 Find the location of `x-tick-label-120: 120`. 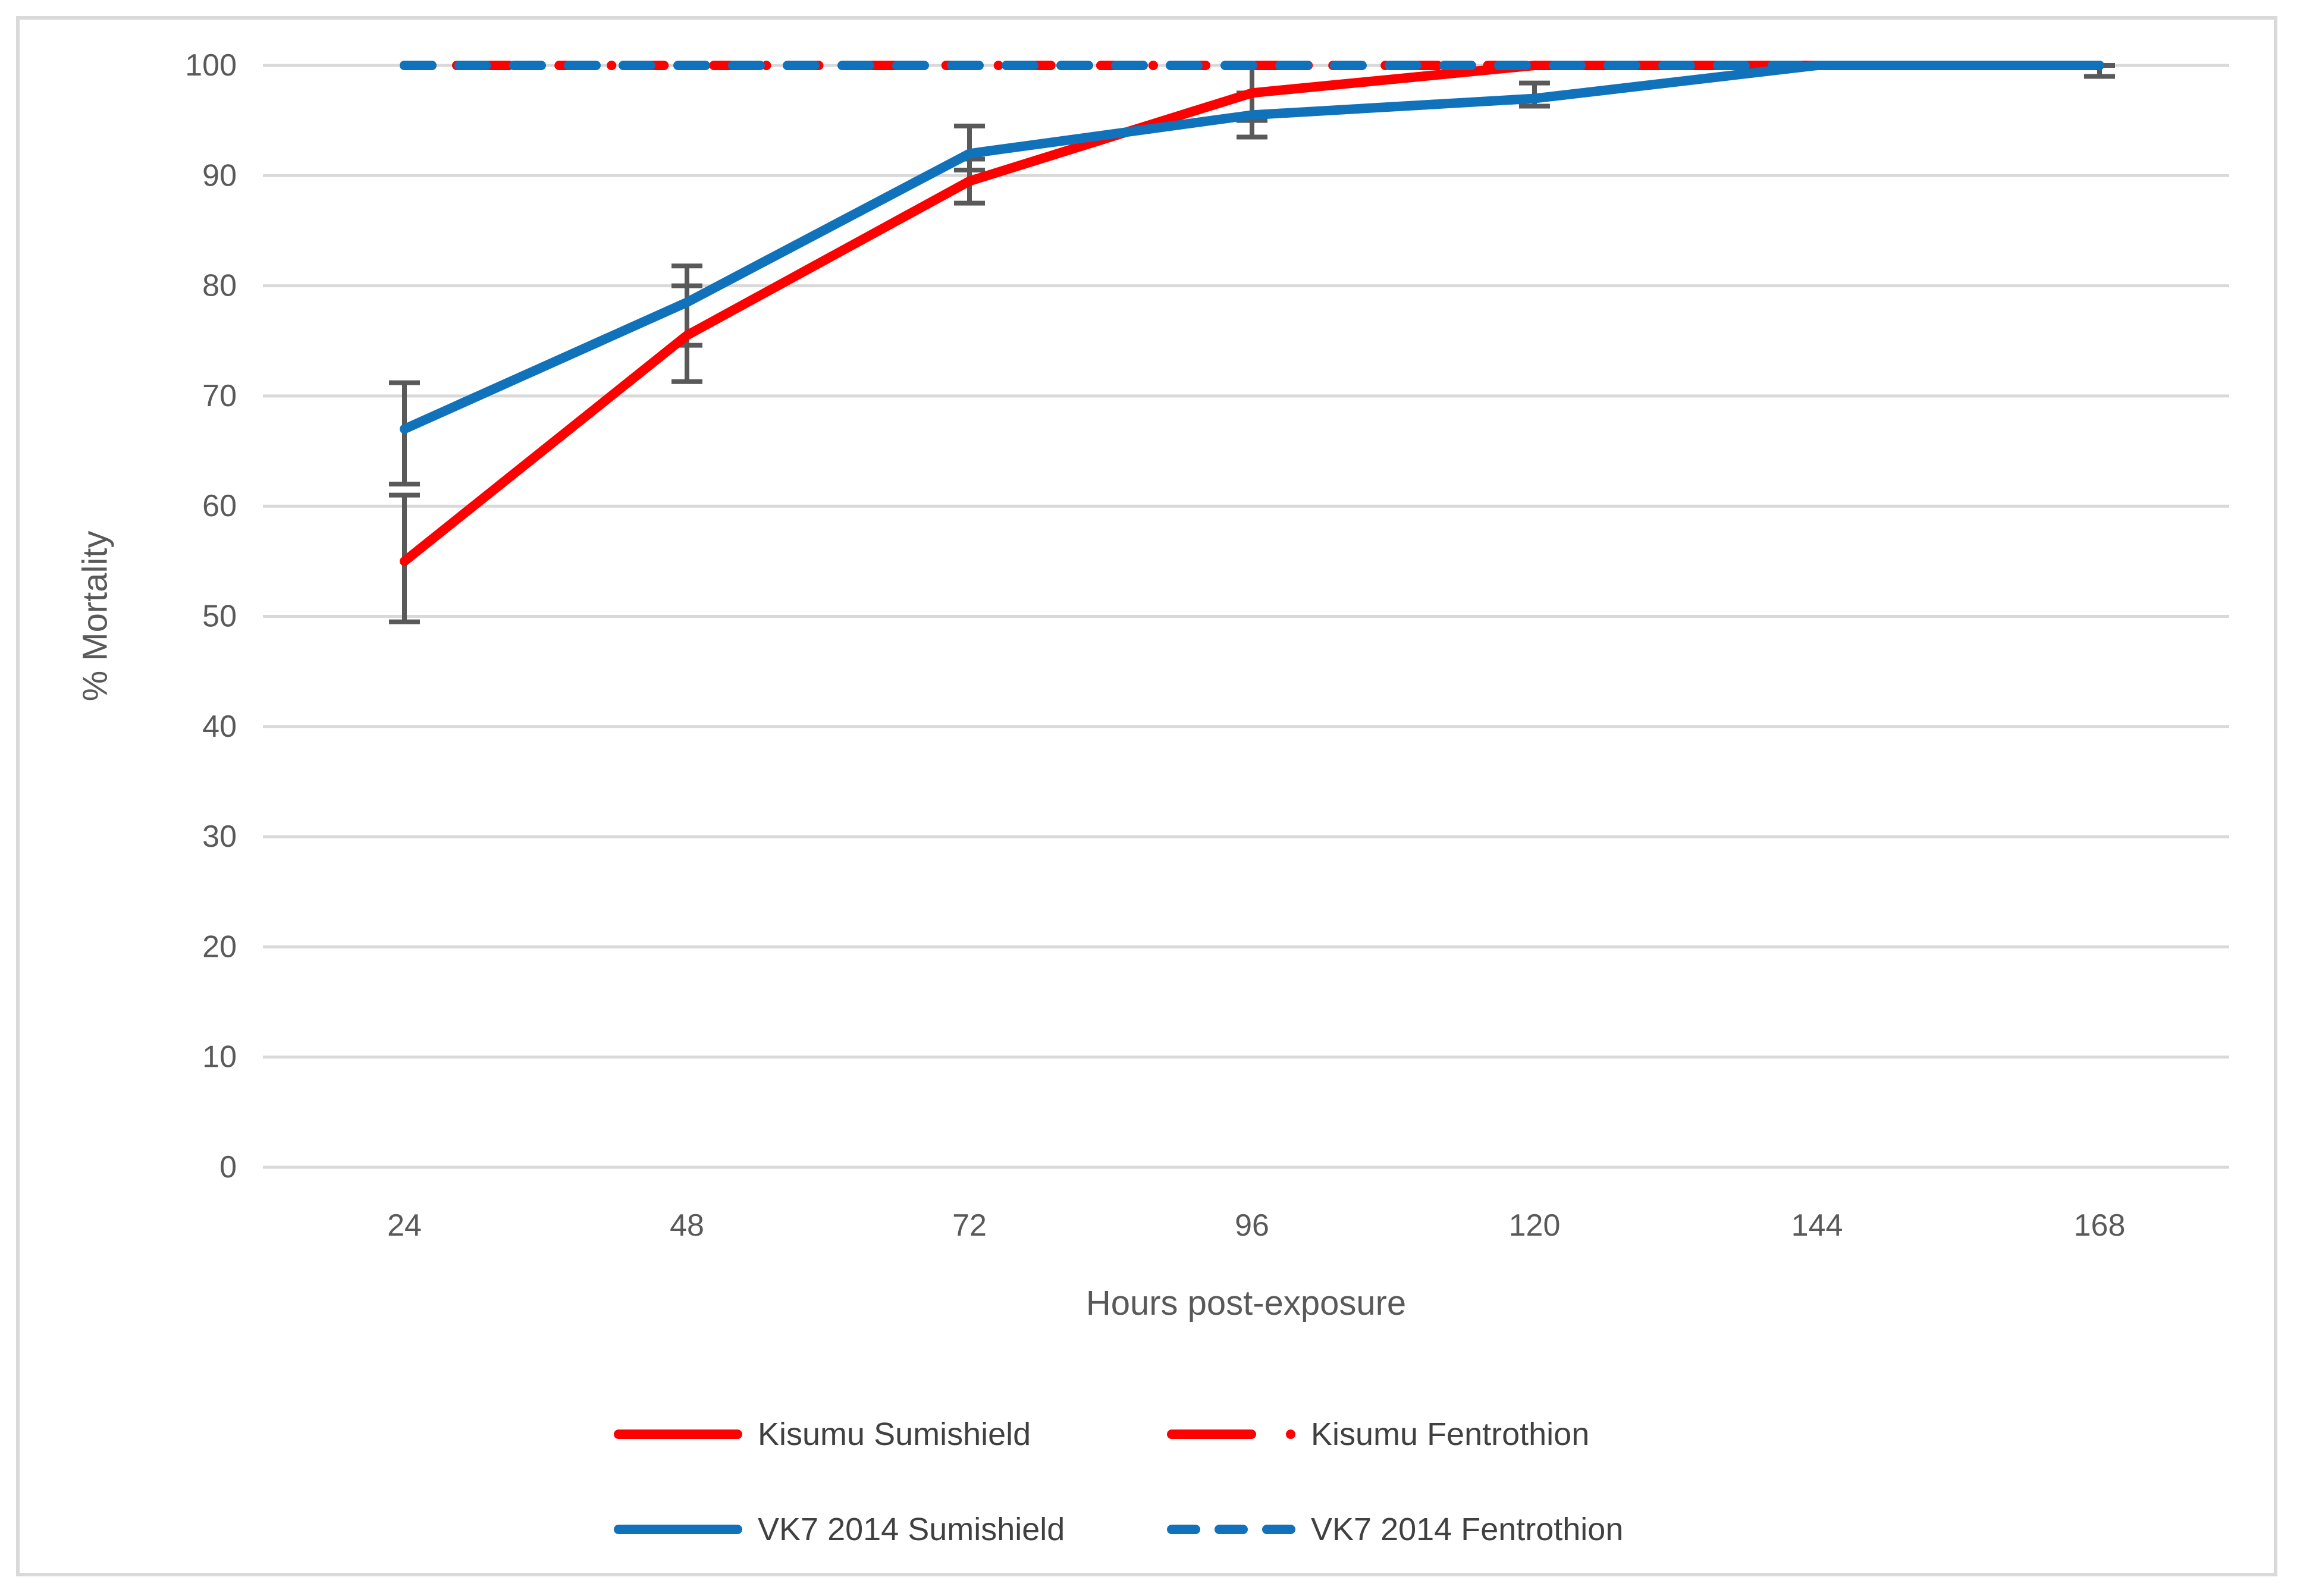

x-tick-label-120: 120 is located at coordinates (1535, 1225).